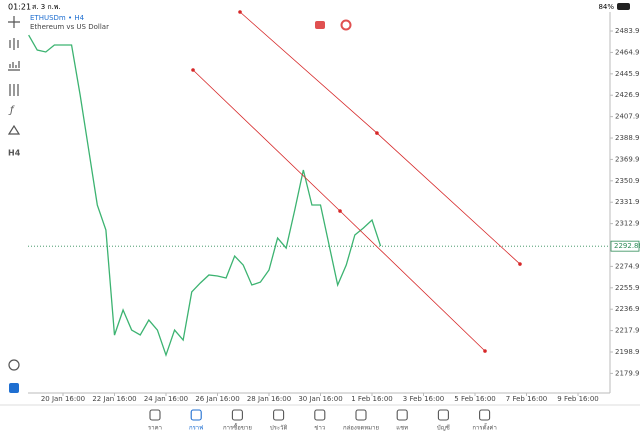 The height and width of the screenshot is (447, 640). Describe the element at coordinates (526, 399) in the screenshot. I see `x-tick-label: 7 Feb 16:00` at that location.